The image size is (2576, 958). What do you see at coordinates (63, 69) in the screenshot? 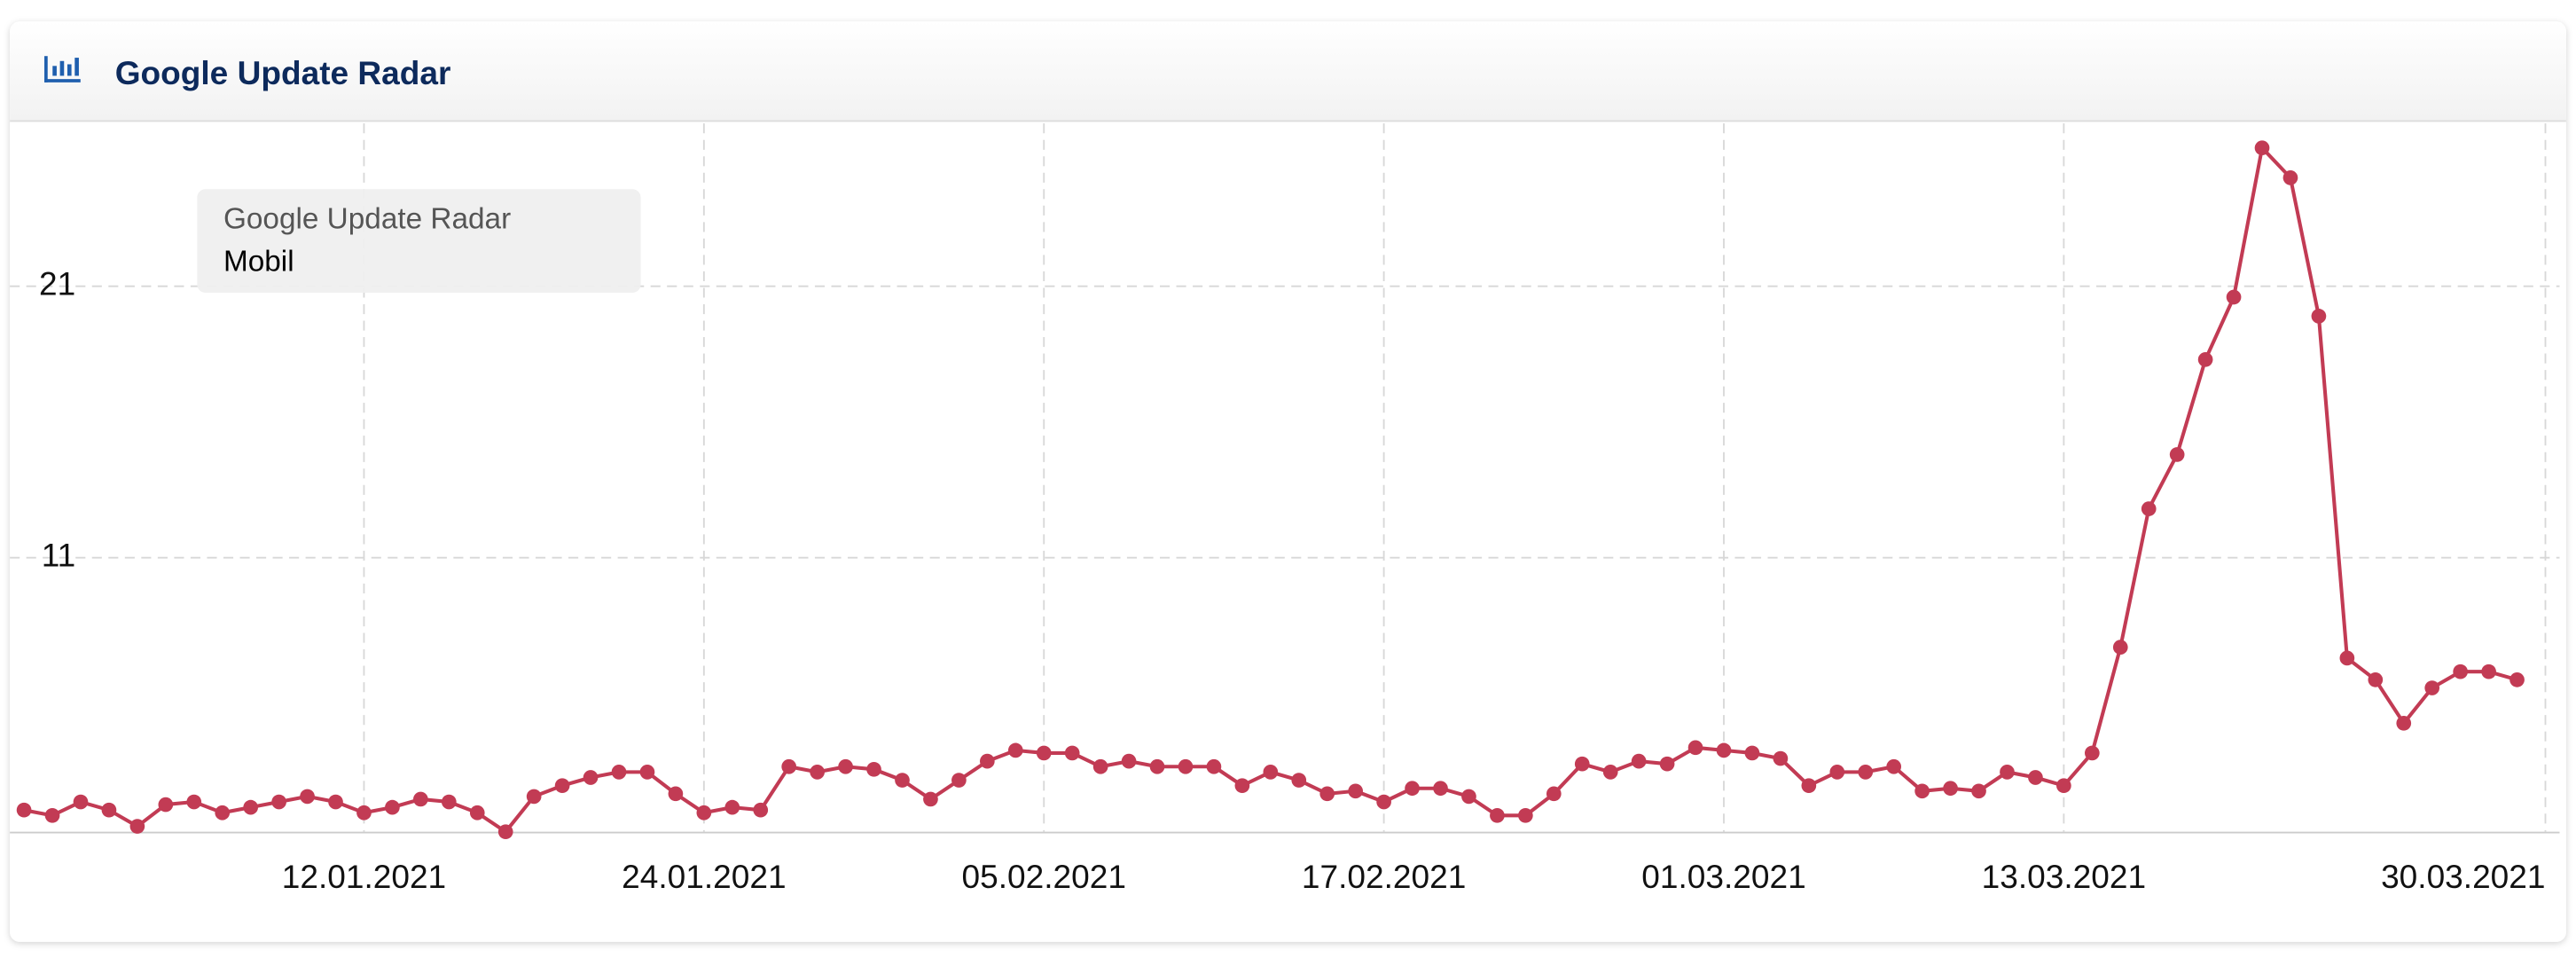
I see `header-icon` at bounding box center [63, 69].